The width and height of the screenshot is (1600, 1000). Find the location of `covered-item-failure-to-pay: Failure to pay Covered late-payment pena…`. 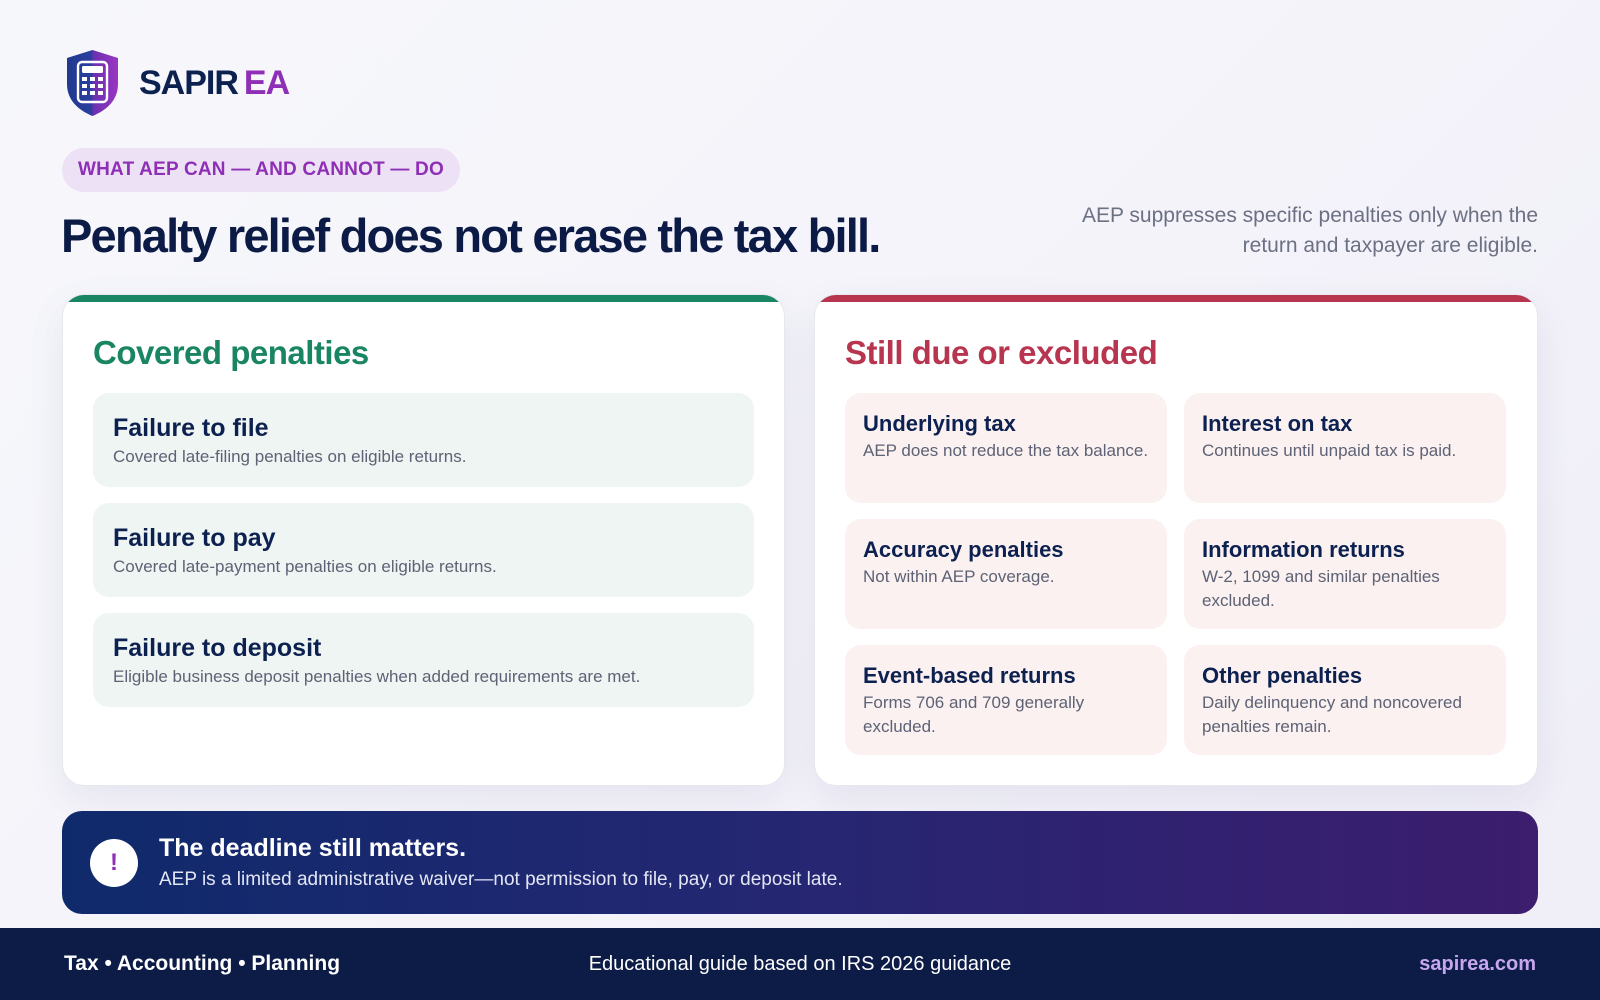

covered-item-failure-to-pay: Failure to pay Covered late-payment pena… is located at coordinates (423, 550).